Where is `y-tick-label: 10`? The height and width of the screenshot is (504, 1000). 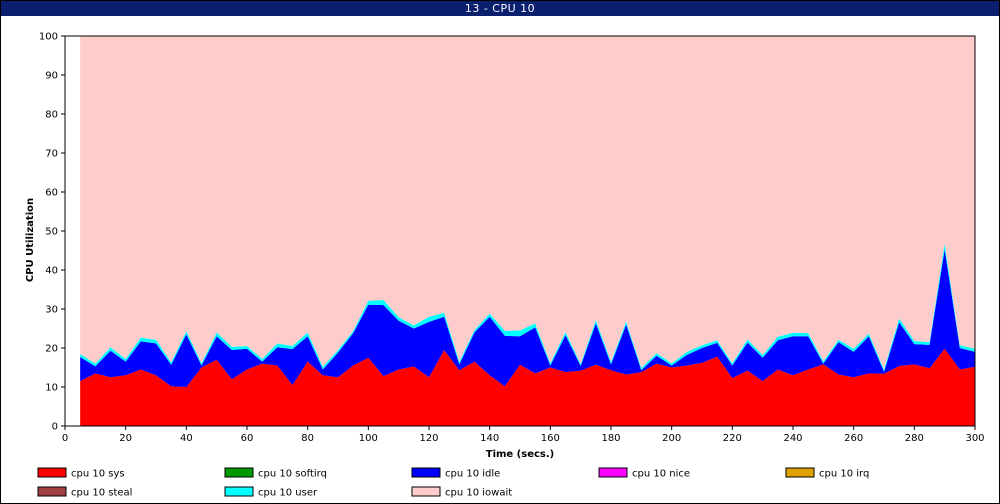 y-tick-label: 10 is located at coordinates (51, 388).